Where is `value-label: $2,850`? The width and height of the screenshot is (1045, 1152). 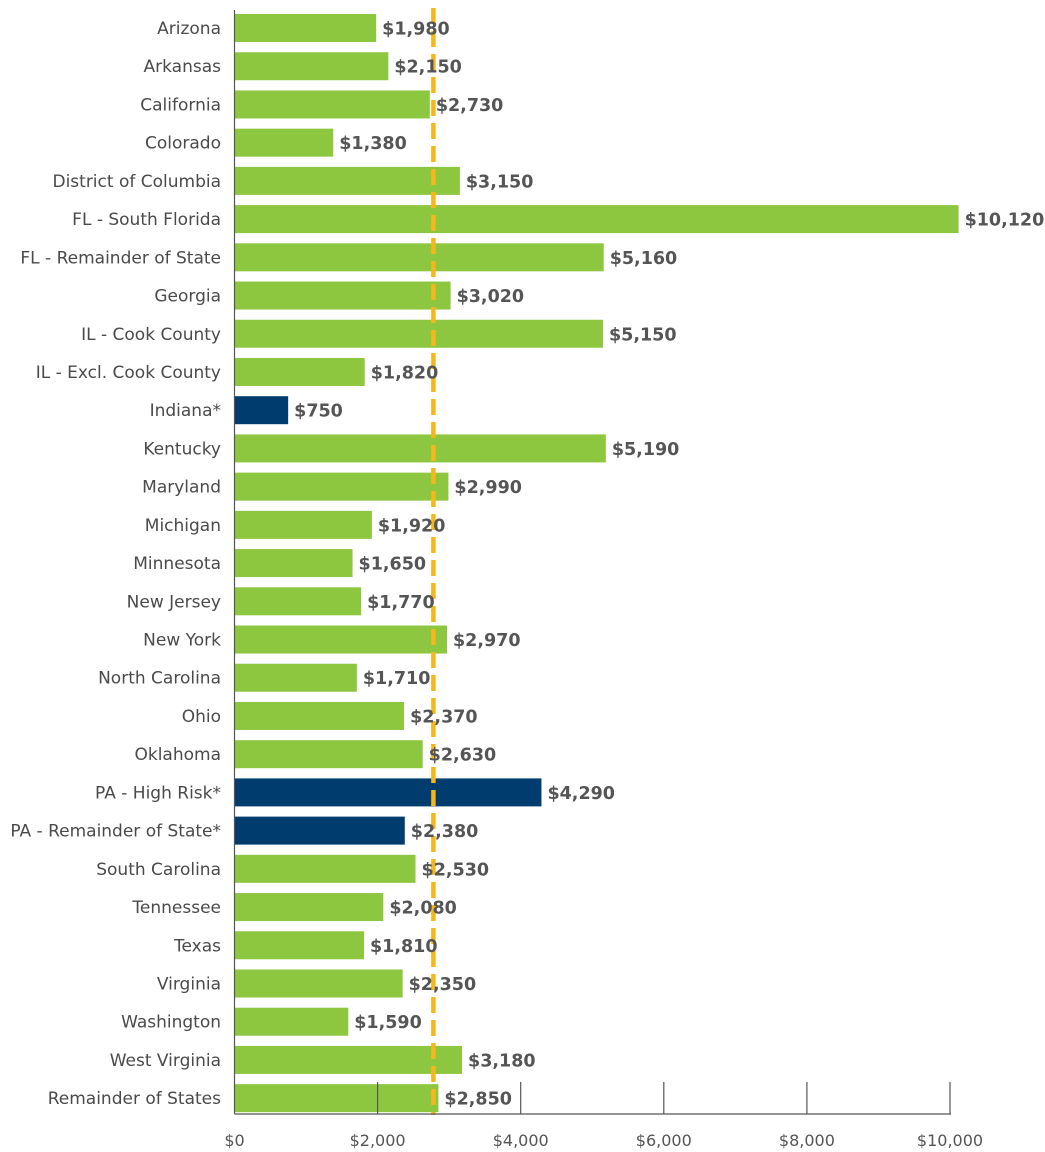 value-label: $2,850 is located at coordinates (478, 1100).